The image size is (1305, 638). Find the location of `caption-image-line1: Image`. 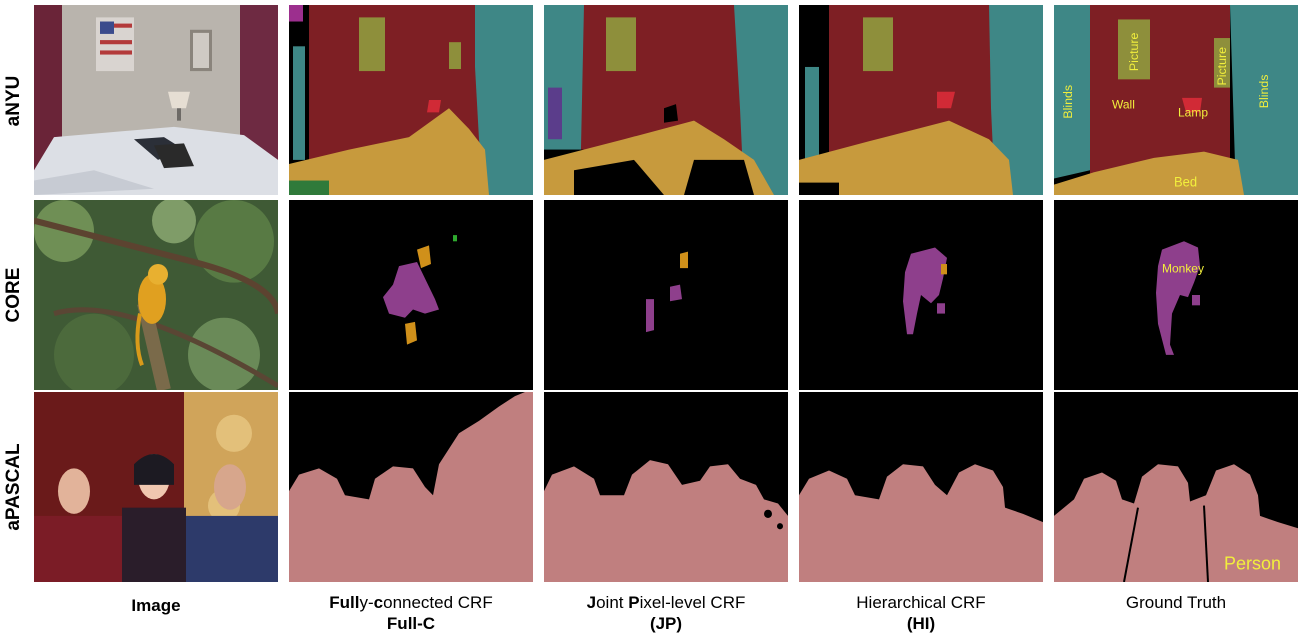

caption-image-line1: Image is located at coordinates (156, 605).